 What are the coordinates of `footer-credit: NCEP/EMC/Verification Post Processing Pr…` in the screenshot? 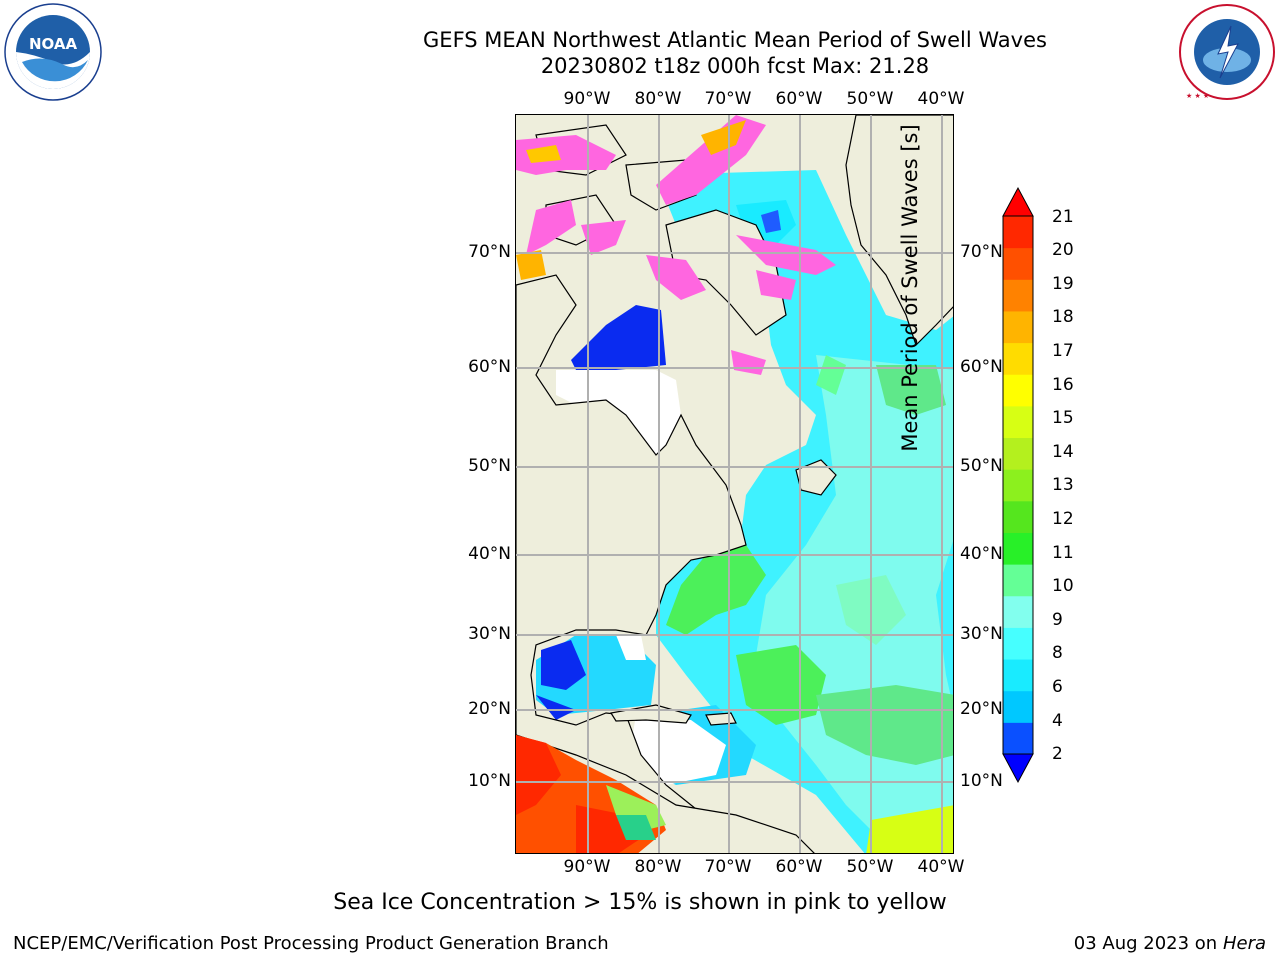 It's located at (311, 943).